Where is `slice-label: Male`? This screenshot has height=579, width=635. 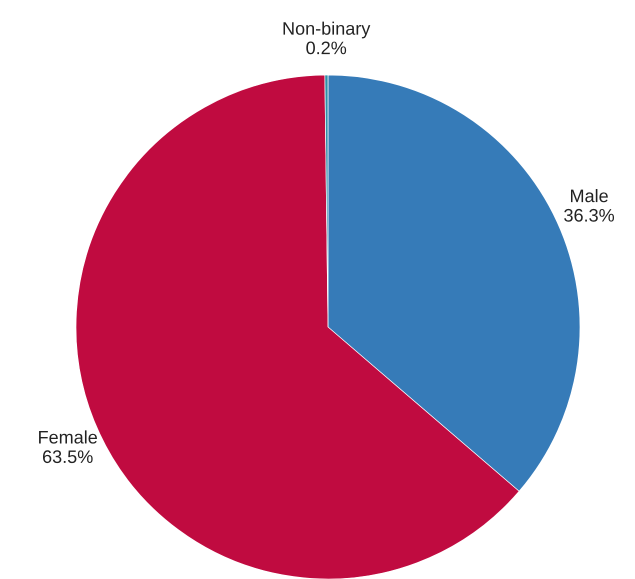
slice-label: Male is located at coordinates (589, 195).